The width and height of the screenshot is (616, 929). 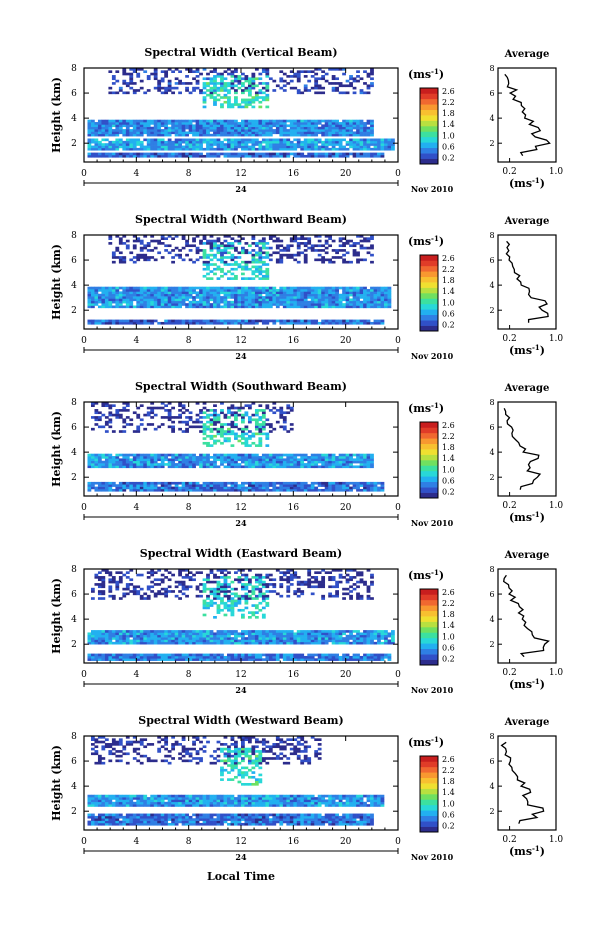 What do you see at coordinates (236, 447) in the screenshot?
I see `heatmap-cells` at bounding box center [236, 447].